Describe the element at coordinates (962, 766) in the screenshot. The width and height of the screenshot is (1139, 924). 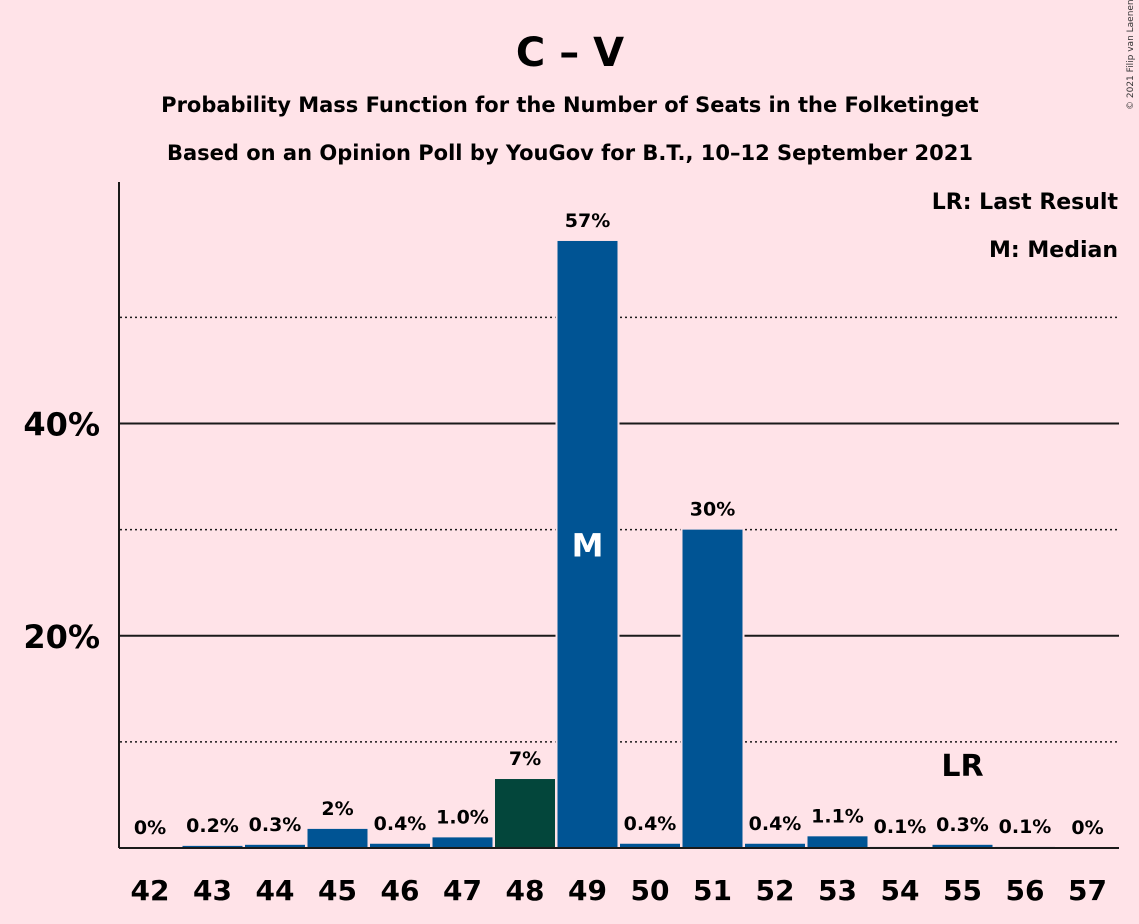
I see `last-result-marker: LR` at that location.